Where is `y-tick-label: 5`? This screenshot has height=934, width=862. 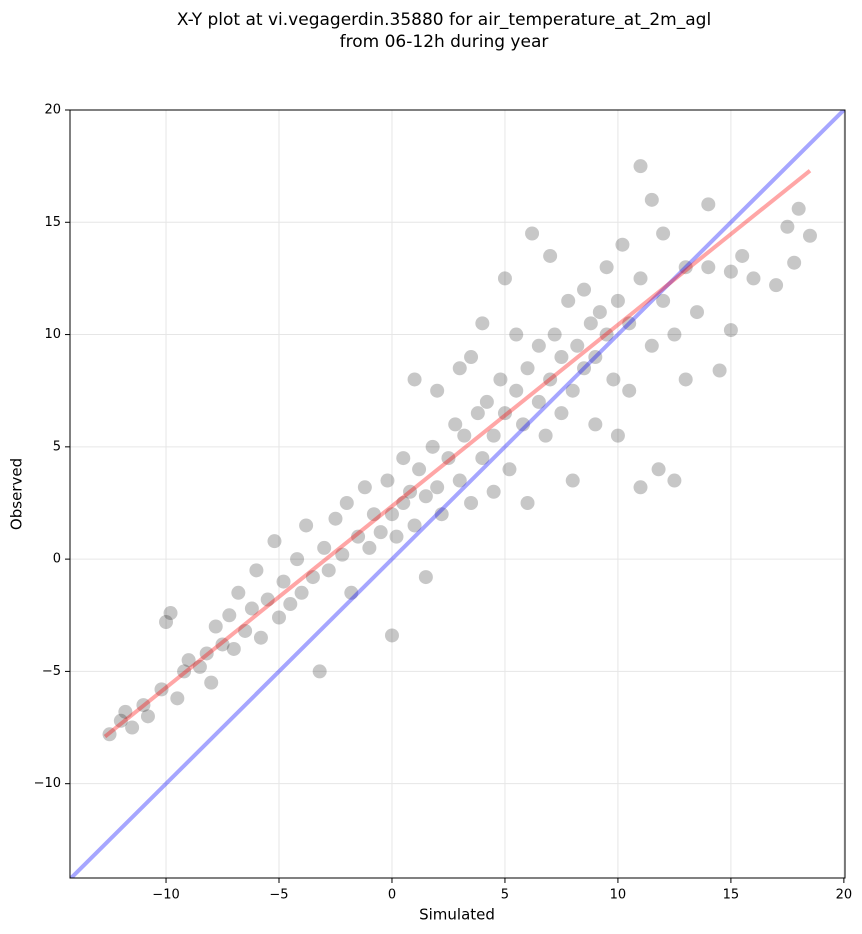
y-tick-label: 5 is located at coordinates (57, 446).